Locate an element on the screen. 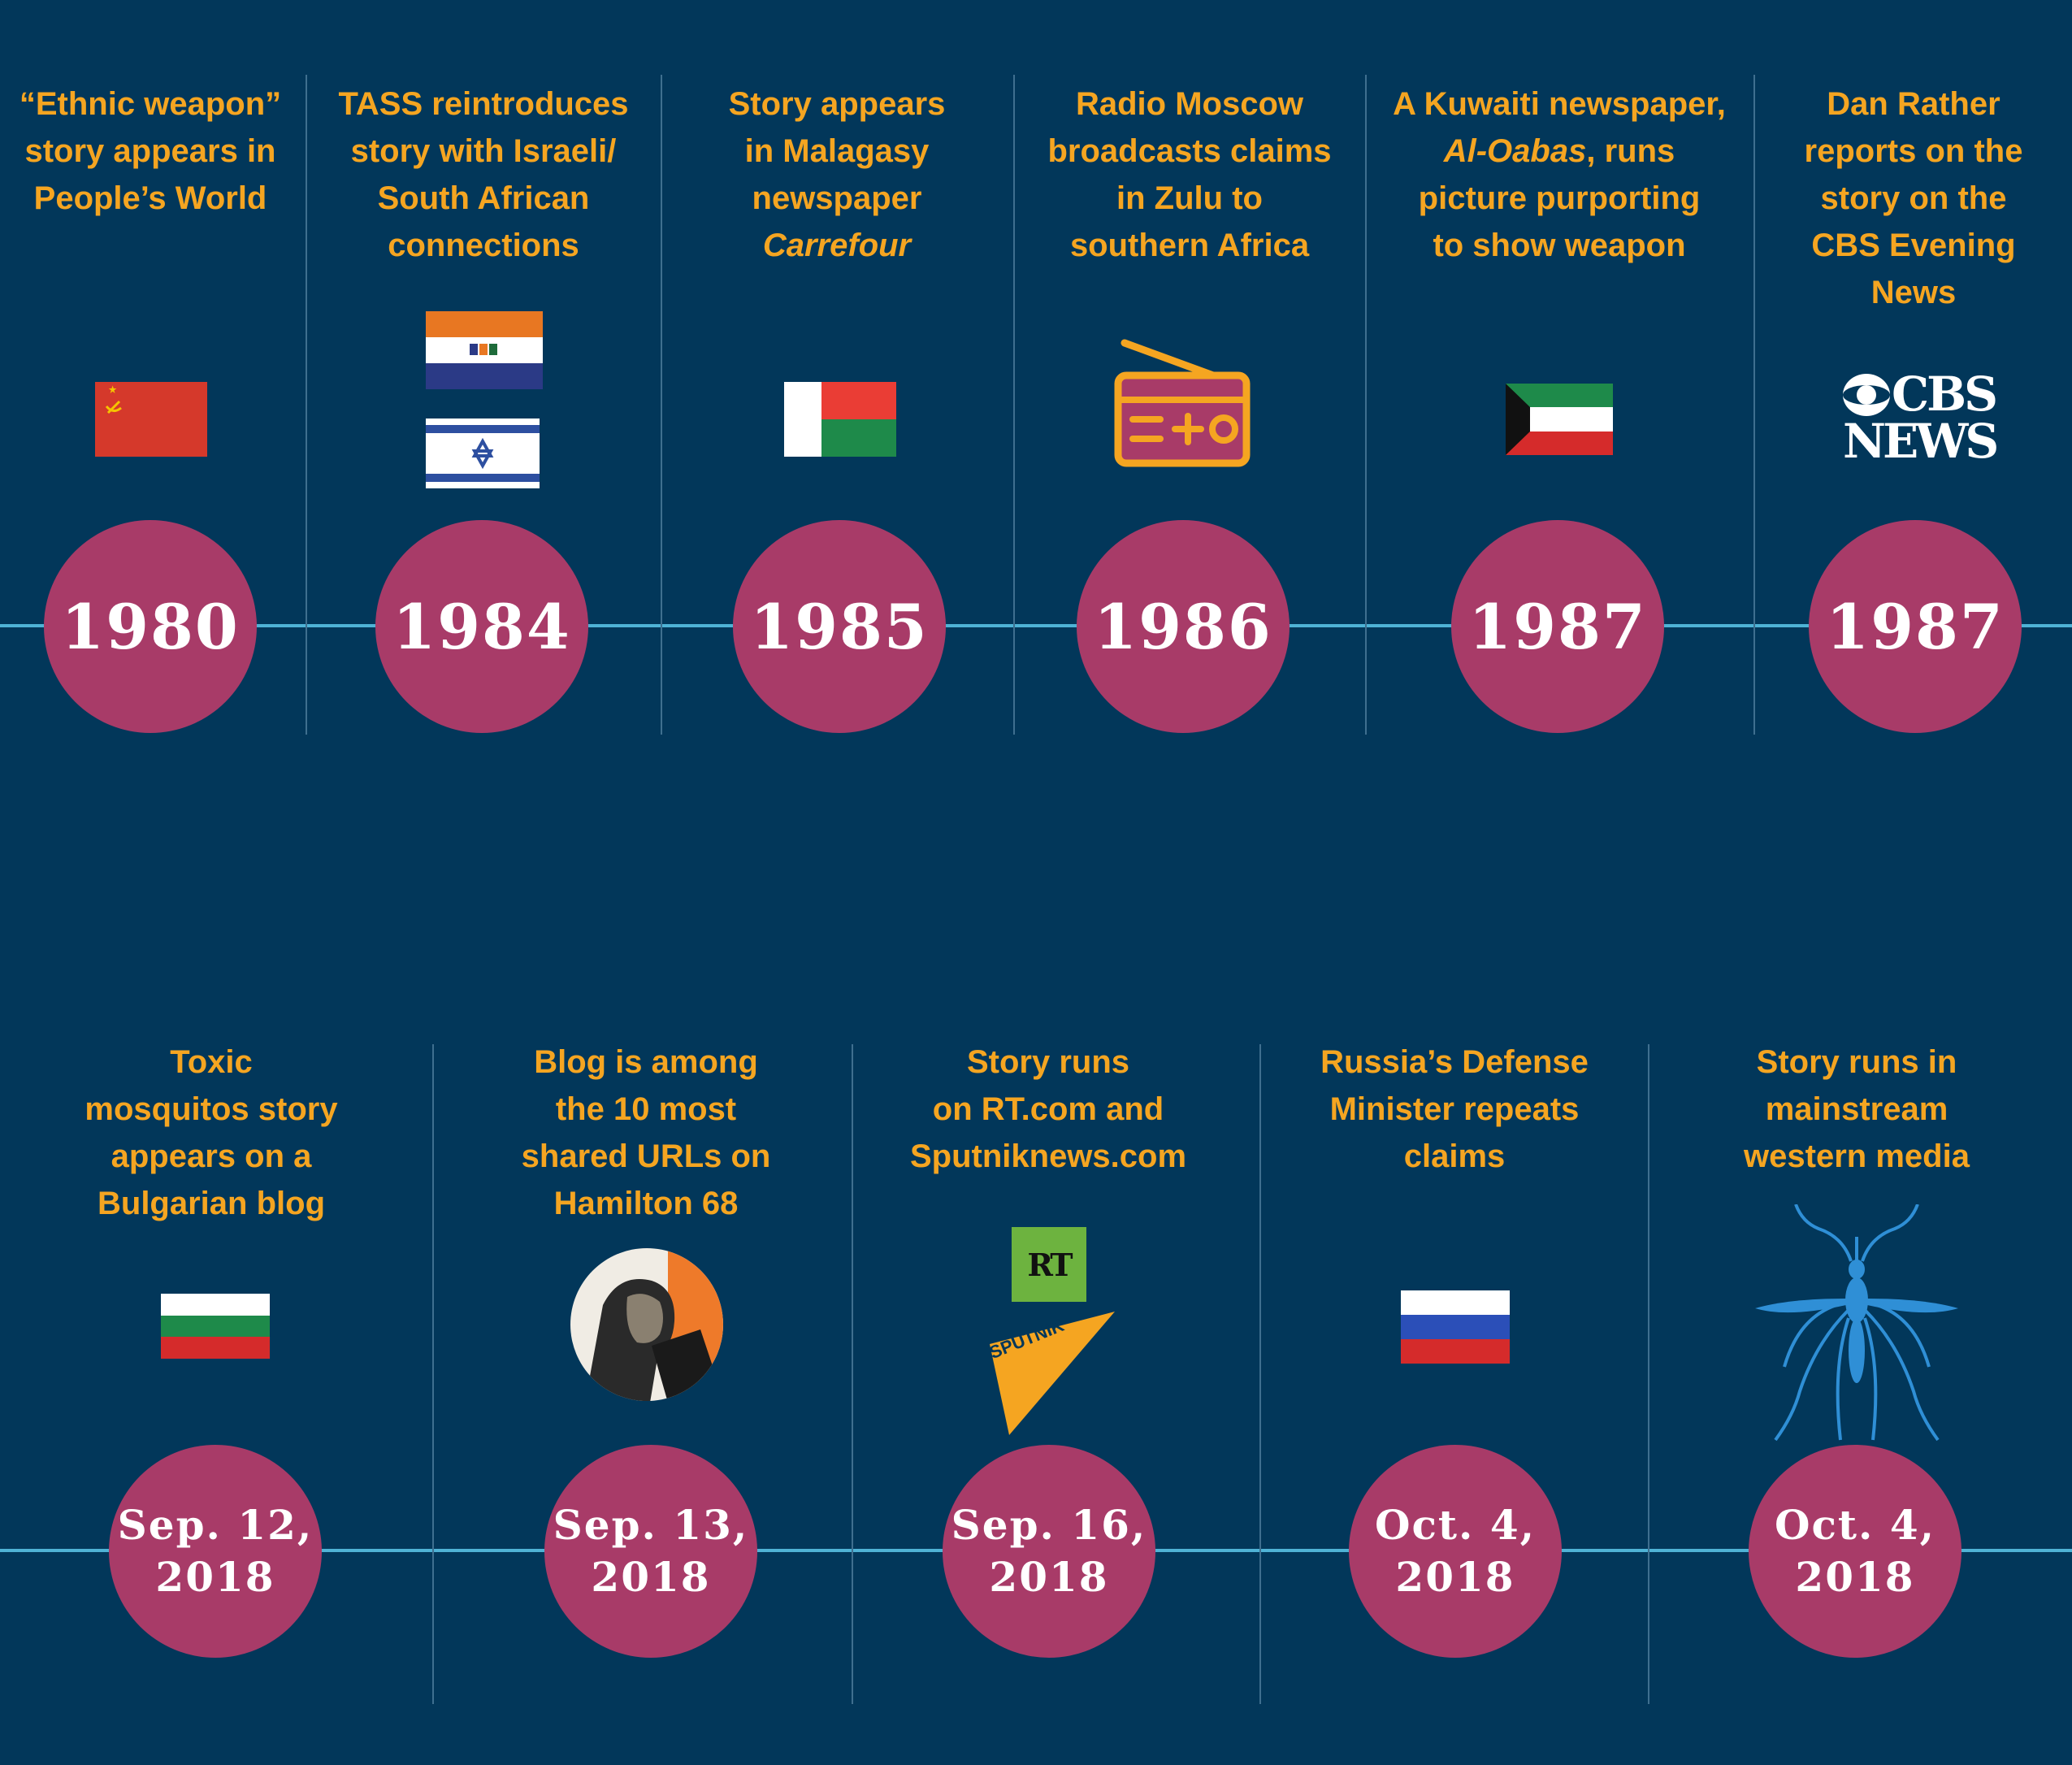 Image resolution: width=2072 pixels, height=1765 pixels. south-africa-flag-icon is located at coordinates (484, 350).